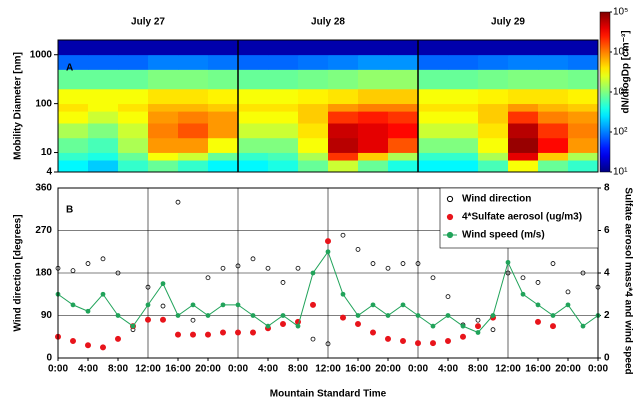 This screenshot has height=405, width=639. What do you see at coordinates (41, 54) in the screenshot?
I see `y-tick-label: 1000` at bounding box center [41, 54].